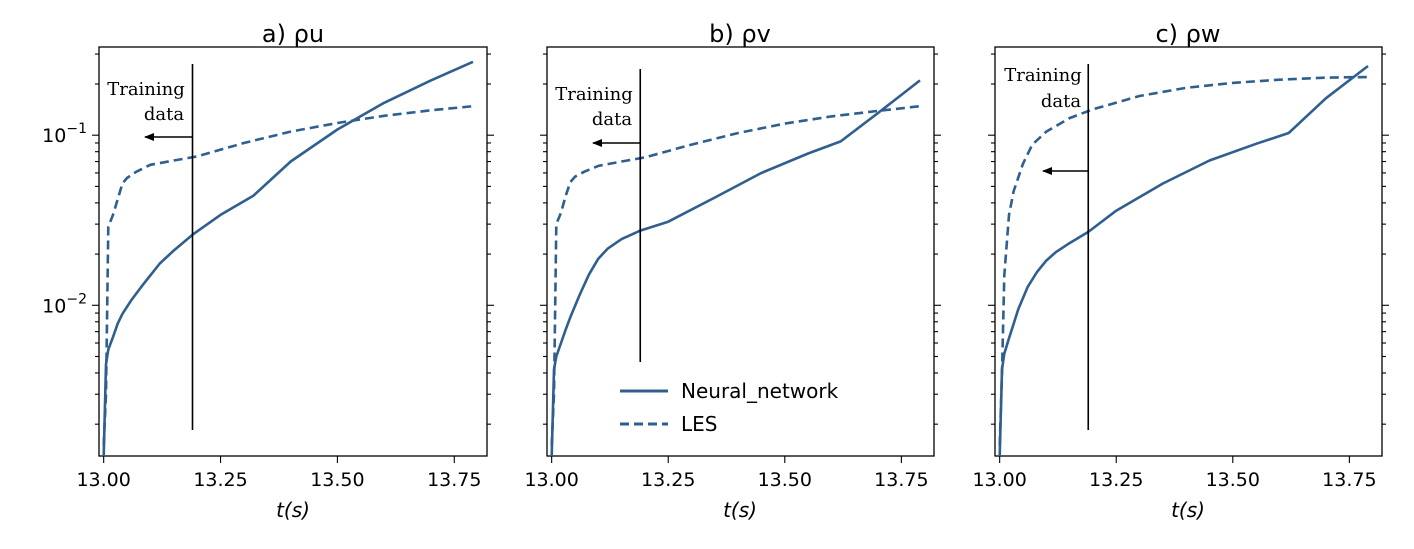 The height and width of the screenshot is (549, 1414). I want to click on y-tick-label: 10⁻¹, so click(64, 134).